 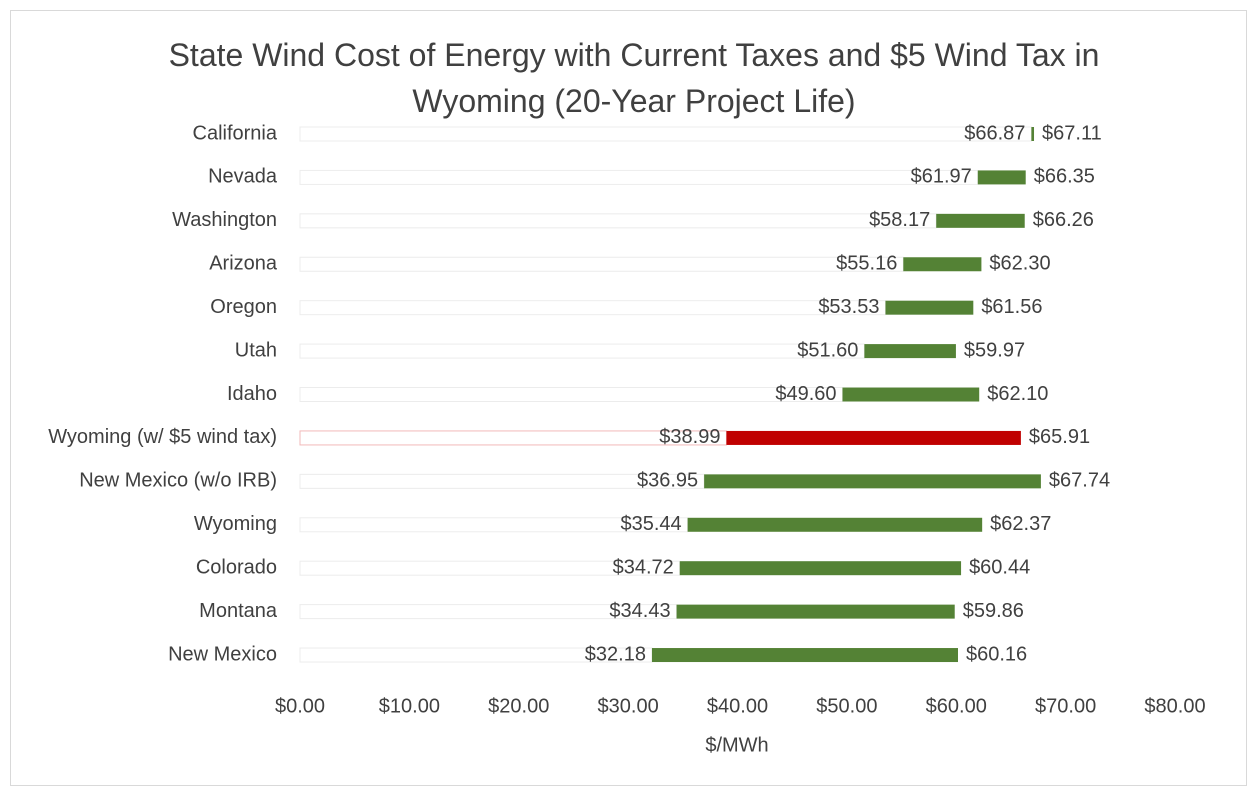 What do you see at coordinates (238, 611) in the screenshot?
I see `y-tick-label: Montana` at bounding box center [238, 611].